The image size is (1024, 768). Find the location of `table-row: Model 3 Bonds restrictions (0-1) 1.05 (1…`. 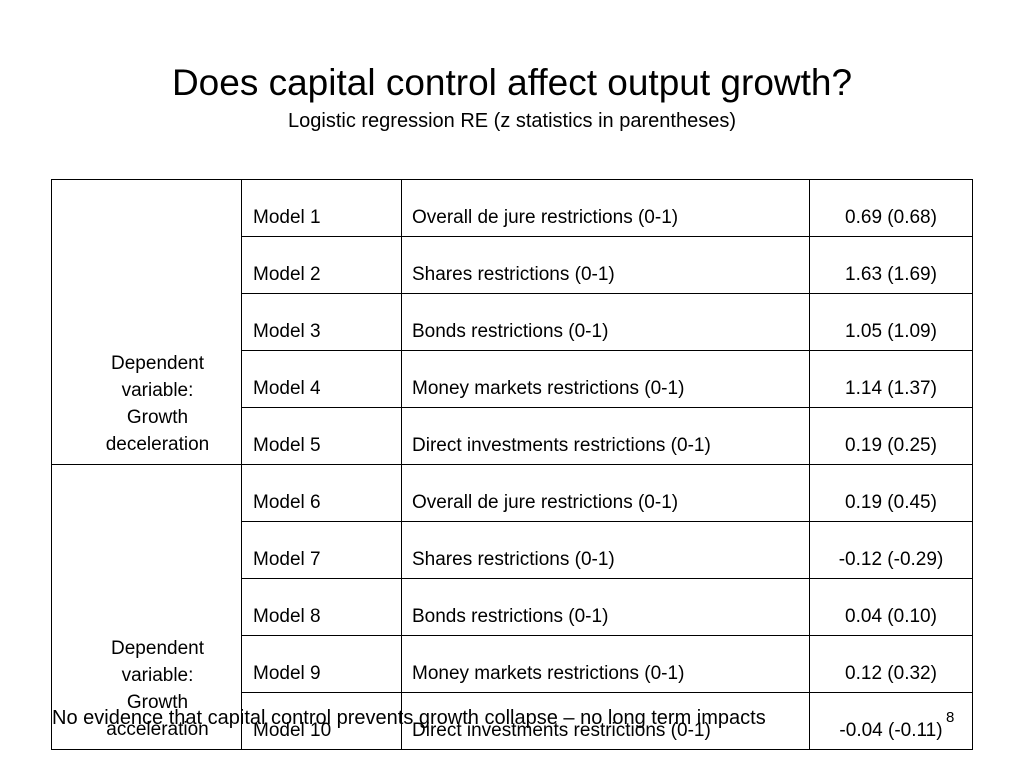

table-row: Model 3 Bonds restrictions (0-1) 1.05 (1… is located at coordinates (512, 322).